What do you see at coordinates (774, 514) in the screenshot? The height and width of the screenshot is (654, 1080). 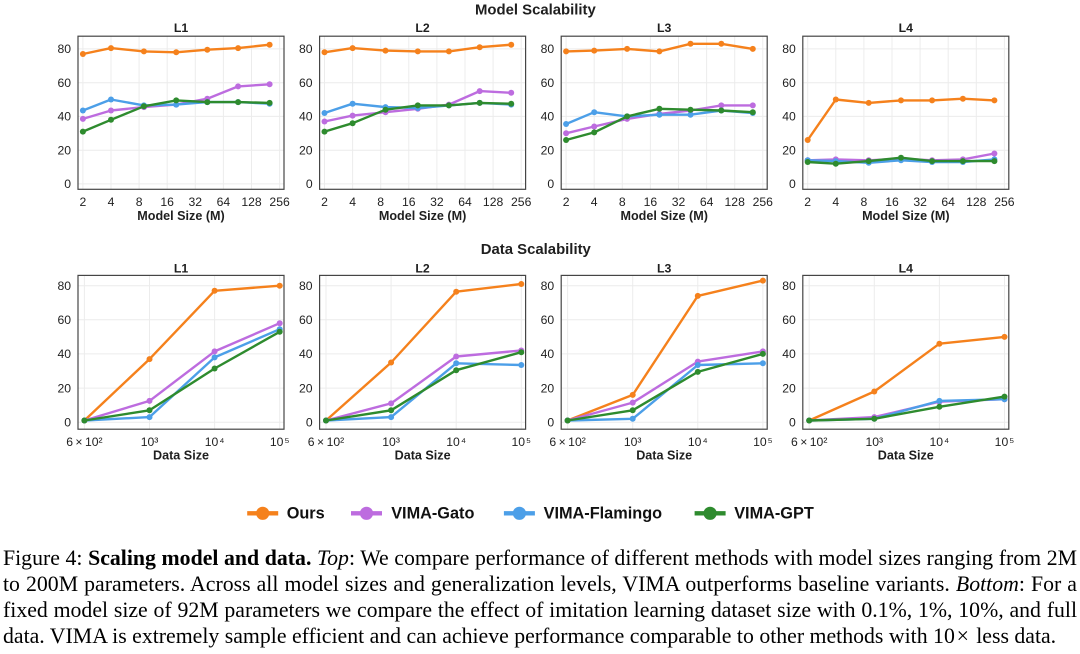 I see `svg-text: VIMA-GPT` at bounding box center [774, 514].